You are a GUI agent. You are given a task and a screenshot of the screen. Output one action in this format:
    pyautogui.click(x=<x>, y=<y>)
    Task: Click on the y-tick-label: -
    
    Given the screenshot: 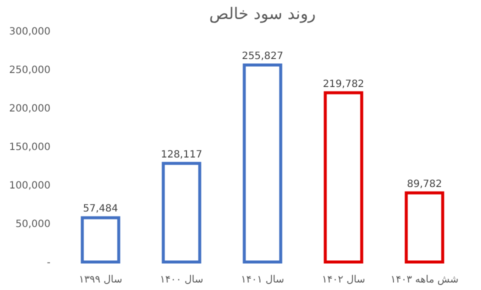 What is the action you would take?
    pyautogui.click(x=48, y=263)
    